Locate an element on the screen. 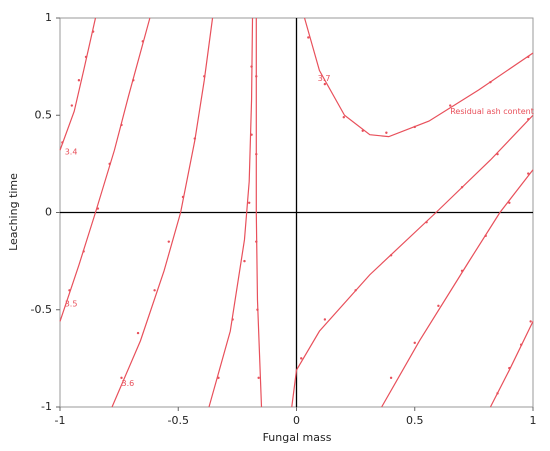 This screenshot has height=451, width=550. contour-label: 3.4 is located at coordinates (71, 152).